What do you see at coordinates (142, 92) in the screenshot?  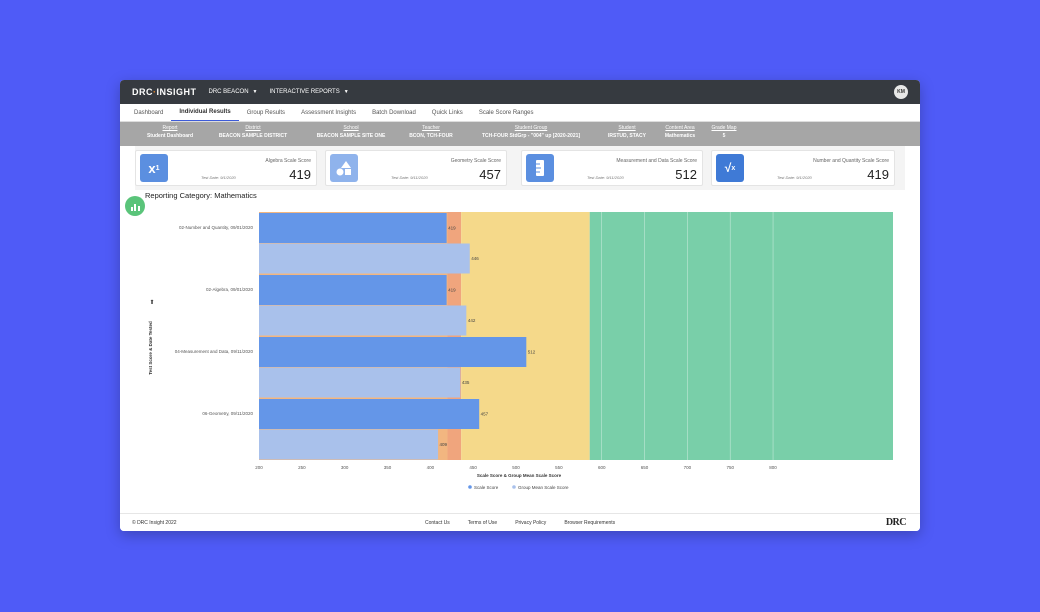 I see `logo-text-left: DRC` at bounding box center [142, 92].